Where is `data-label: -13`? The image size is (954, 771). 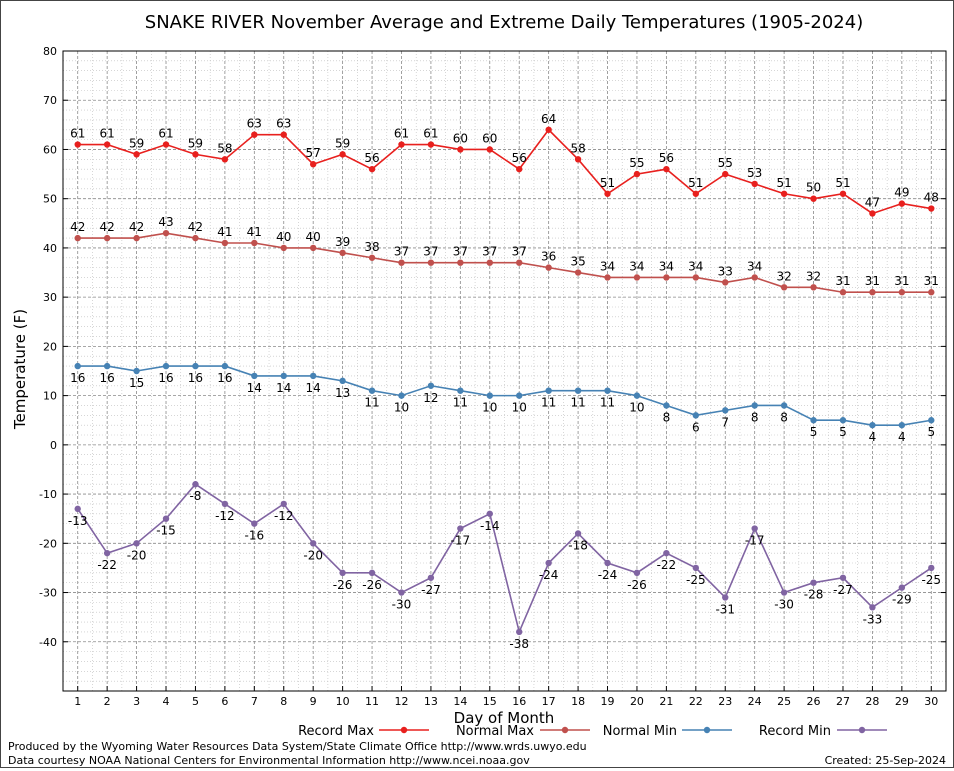
data-label: -13 is located at coordinates (78, 521).